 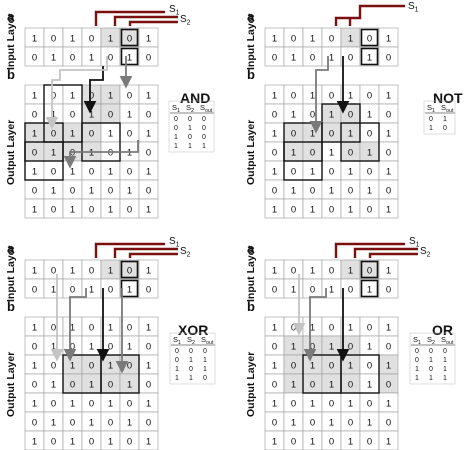 What do you see at coordinates (369, 15) in the screenshot?
I see `signal-line-s1` at bounding box center [369, 15].